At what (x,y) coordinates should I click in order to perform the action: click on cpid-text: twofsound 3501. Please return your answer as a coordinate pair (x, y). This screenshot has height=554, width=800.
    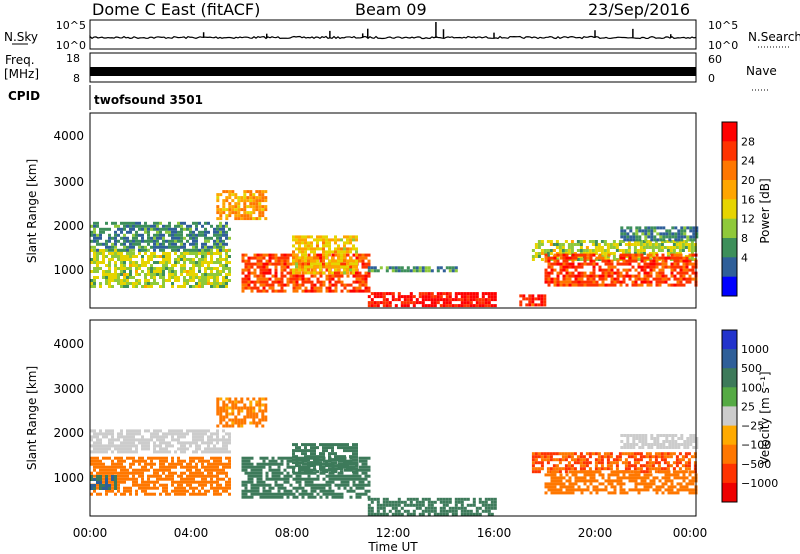
    Looking at the image, I should click on (148, 100).